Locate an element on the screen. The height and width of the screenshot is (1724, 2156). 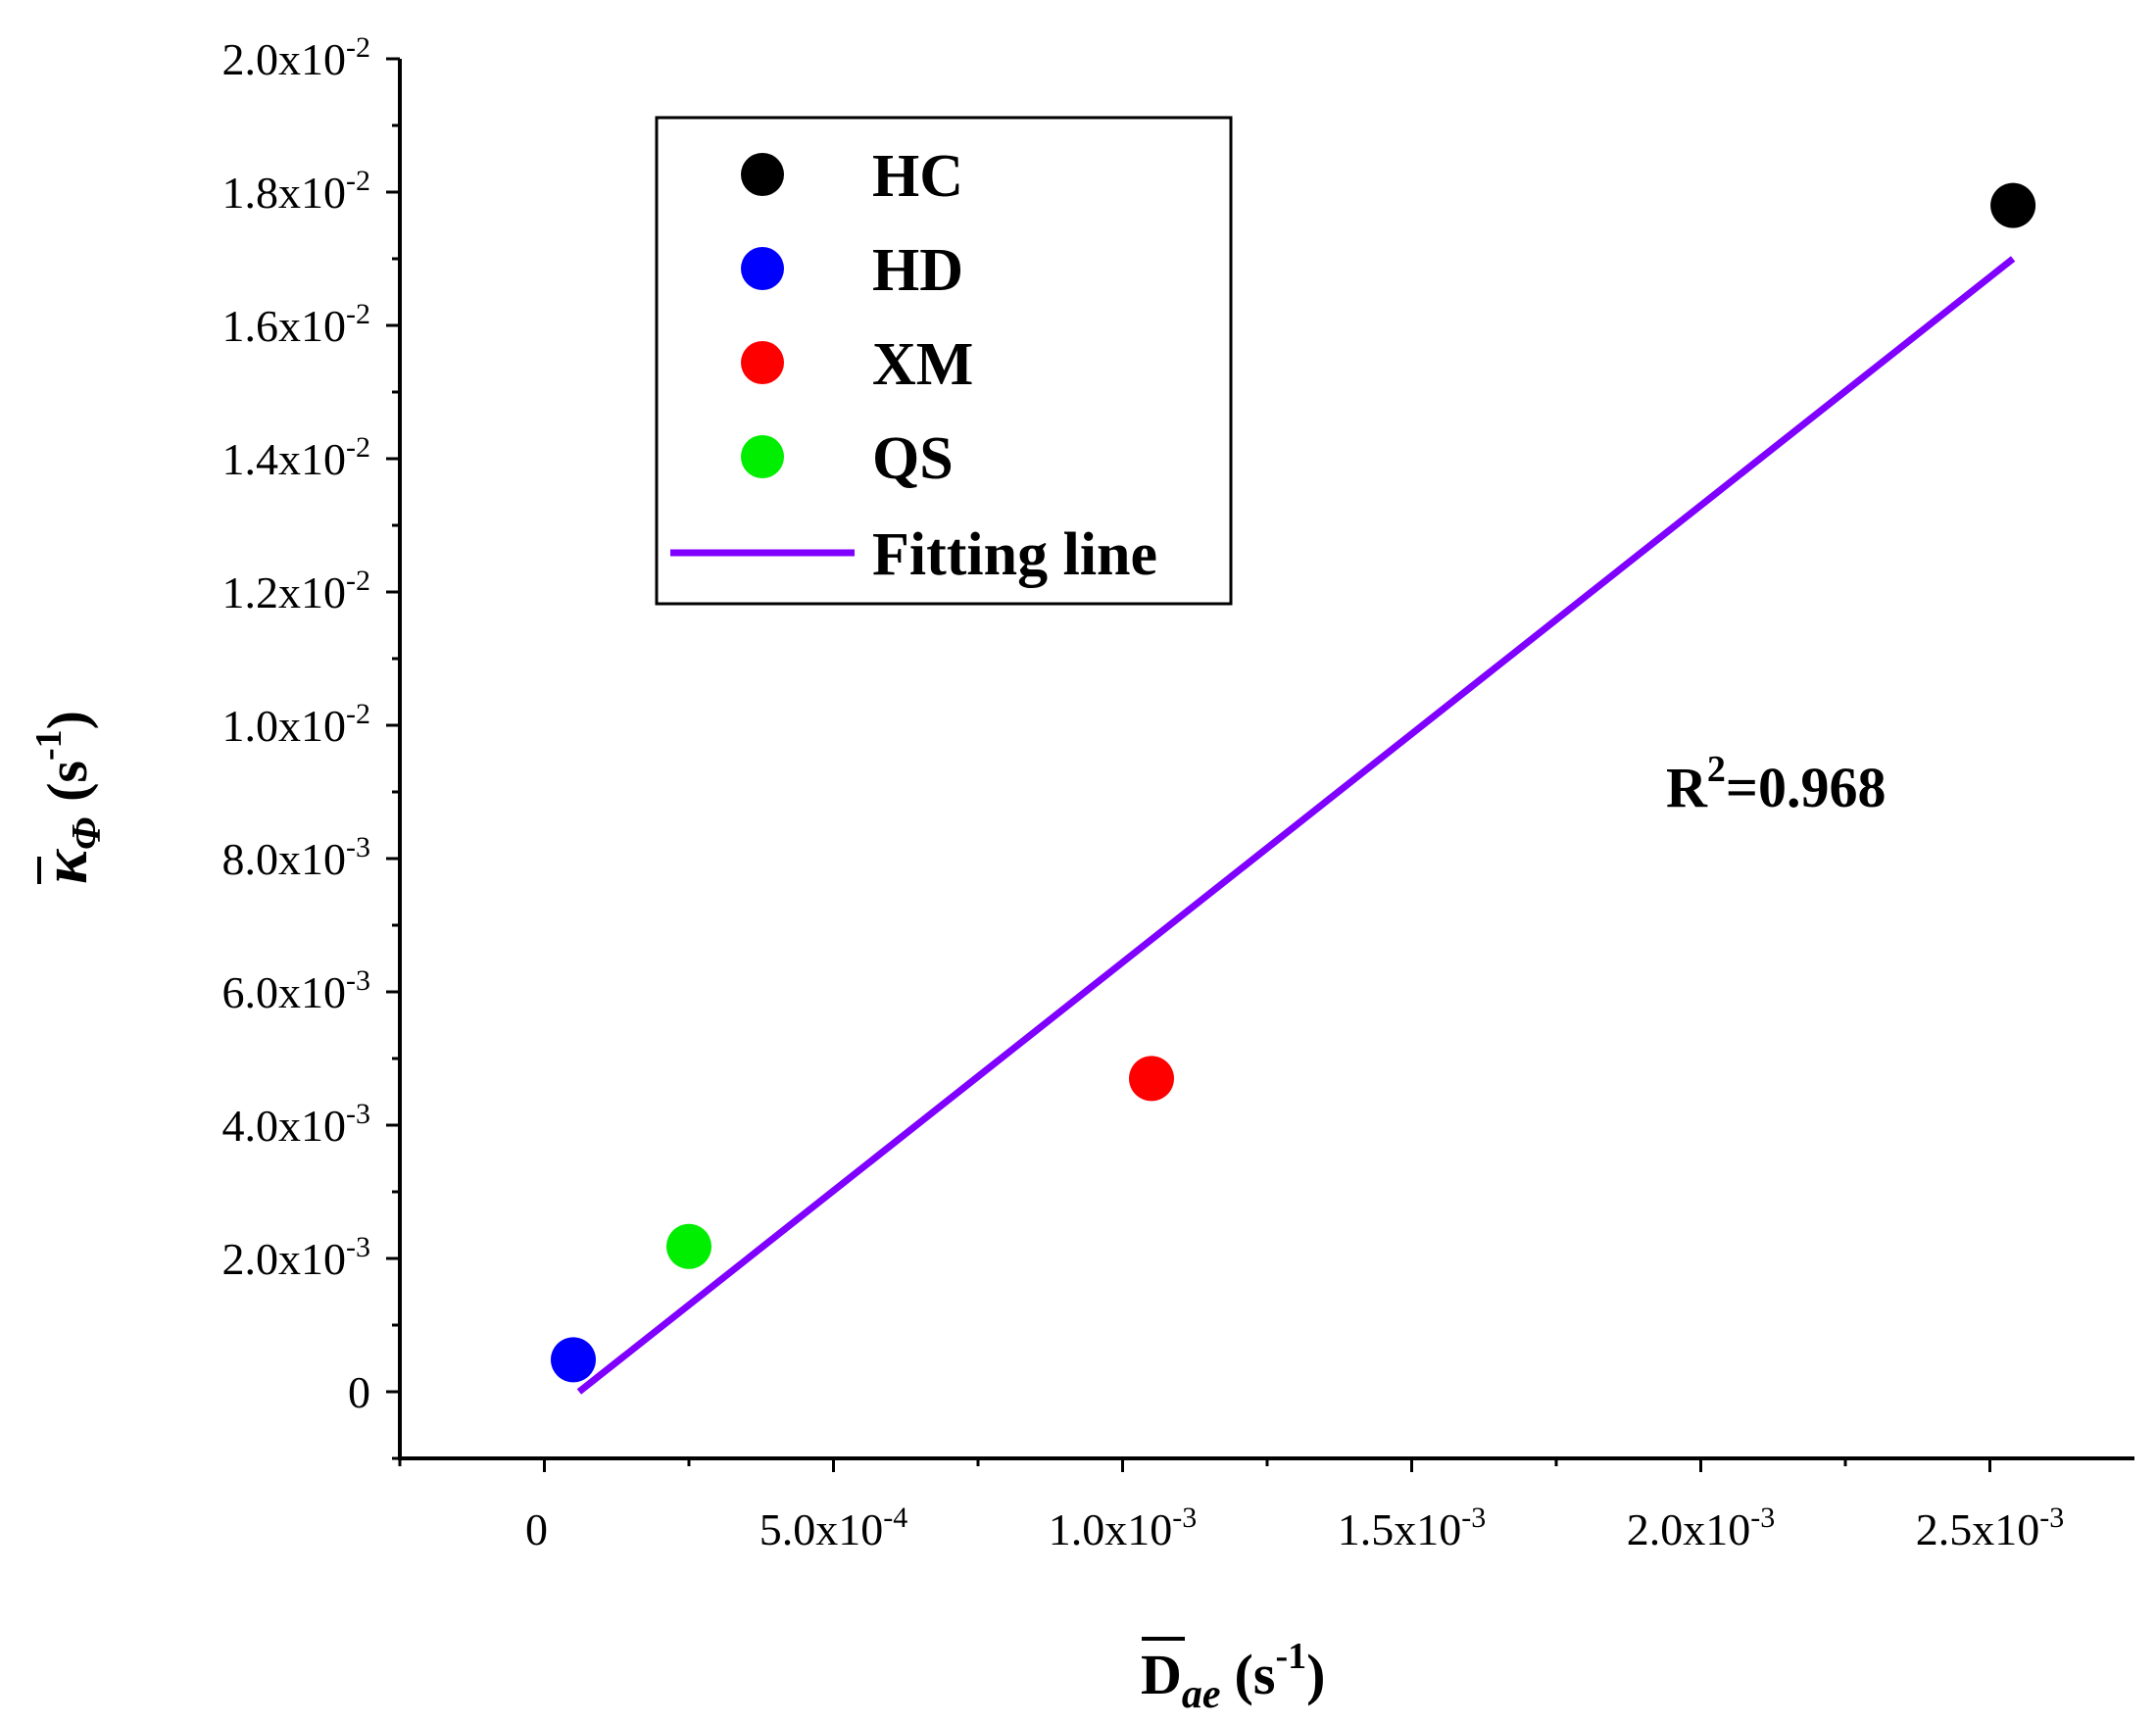
x-tick-label: 0 is located at coordinates (536, 1529).